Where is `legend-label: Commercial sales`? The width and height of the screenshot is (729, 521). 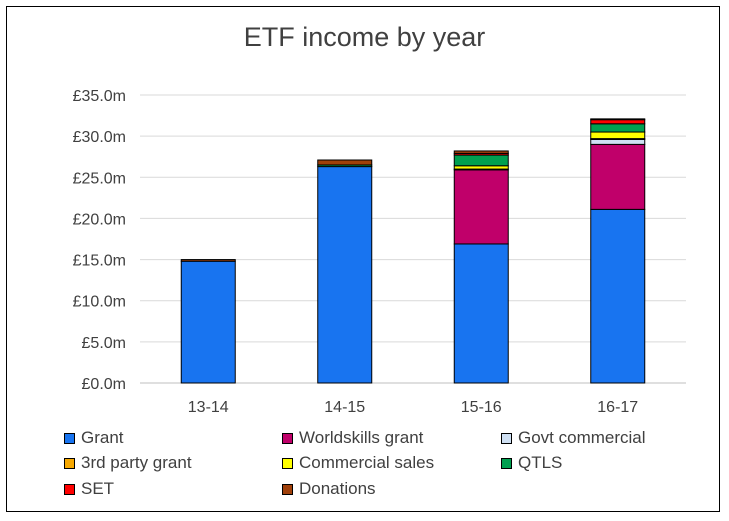 legend-label: Commercial sales is located at coordinates (367, 462).